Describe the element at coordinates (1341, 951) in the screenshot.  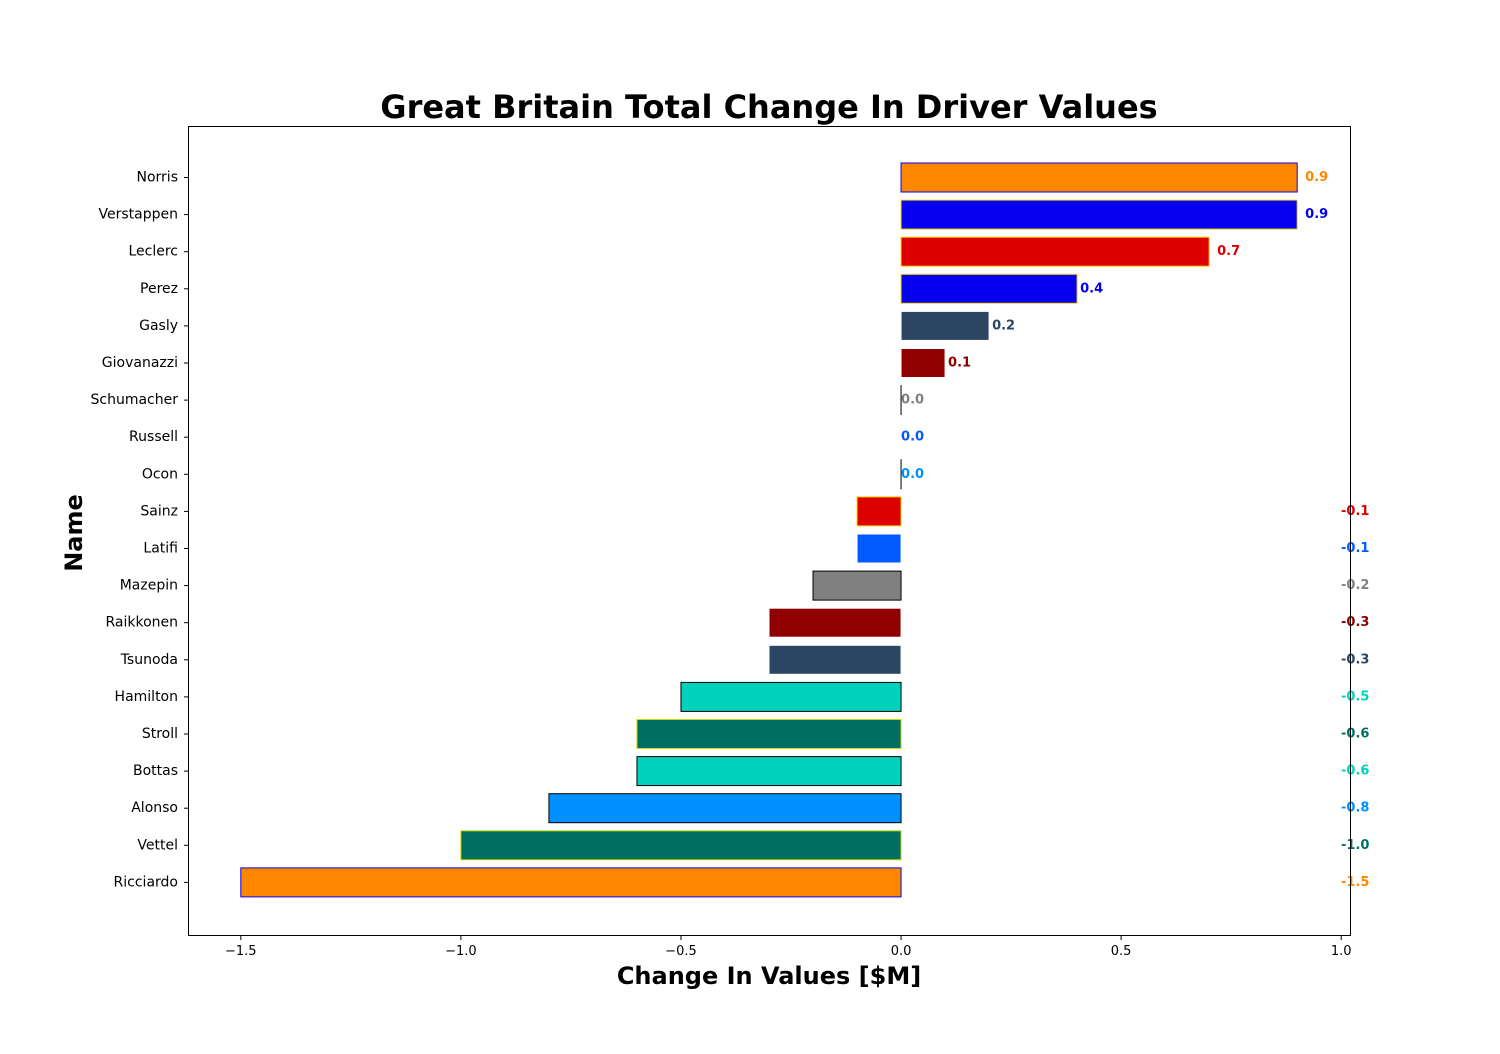
I see `x-tick-label: 1.0` at that location.